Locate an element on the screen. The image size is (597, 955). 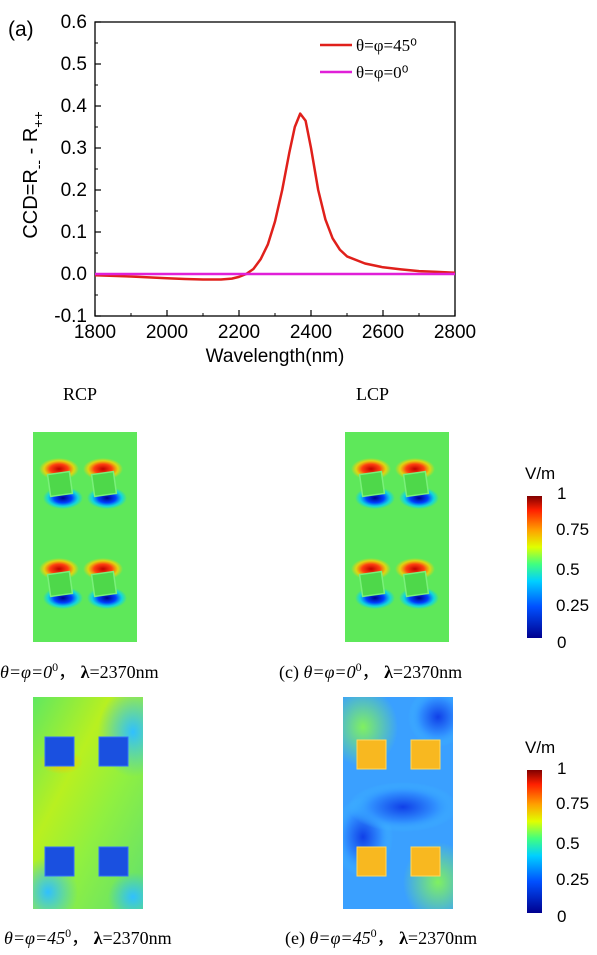
y-tick-label: 0.2 is located at coordinates (74, 190).